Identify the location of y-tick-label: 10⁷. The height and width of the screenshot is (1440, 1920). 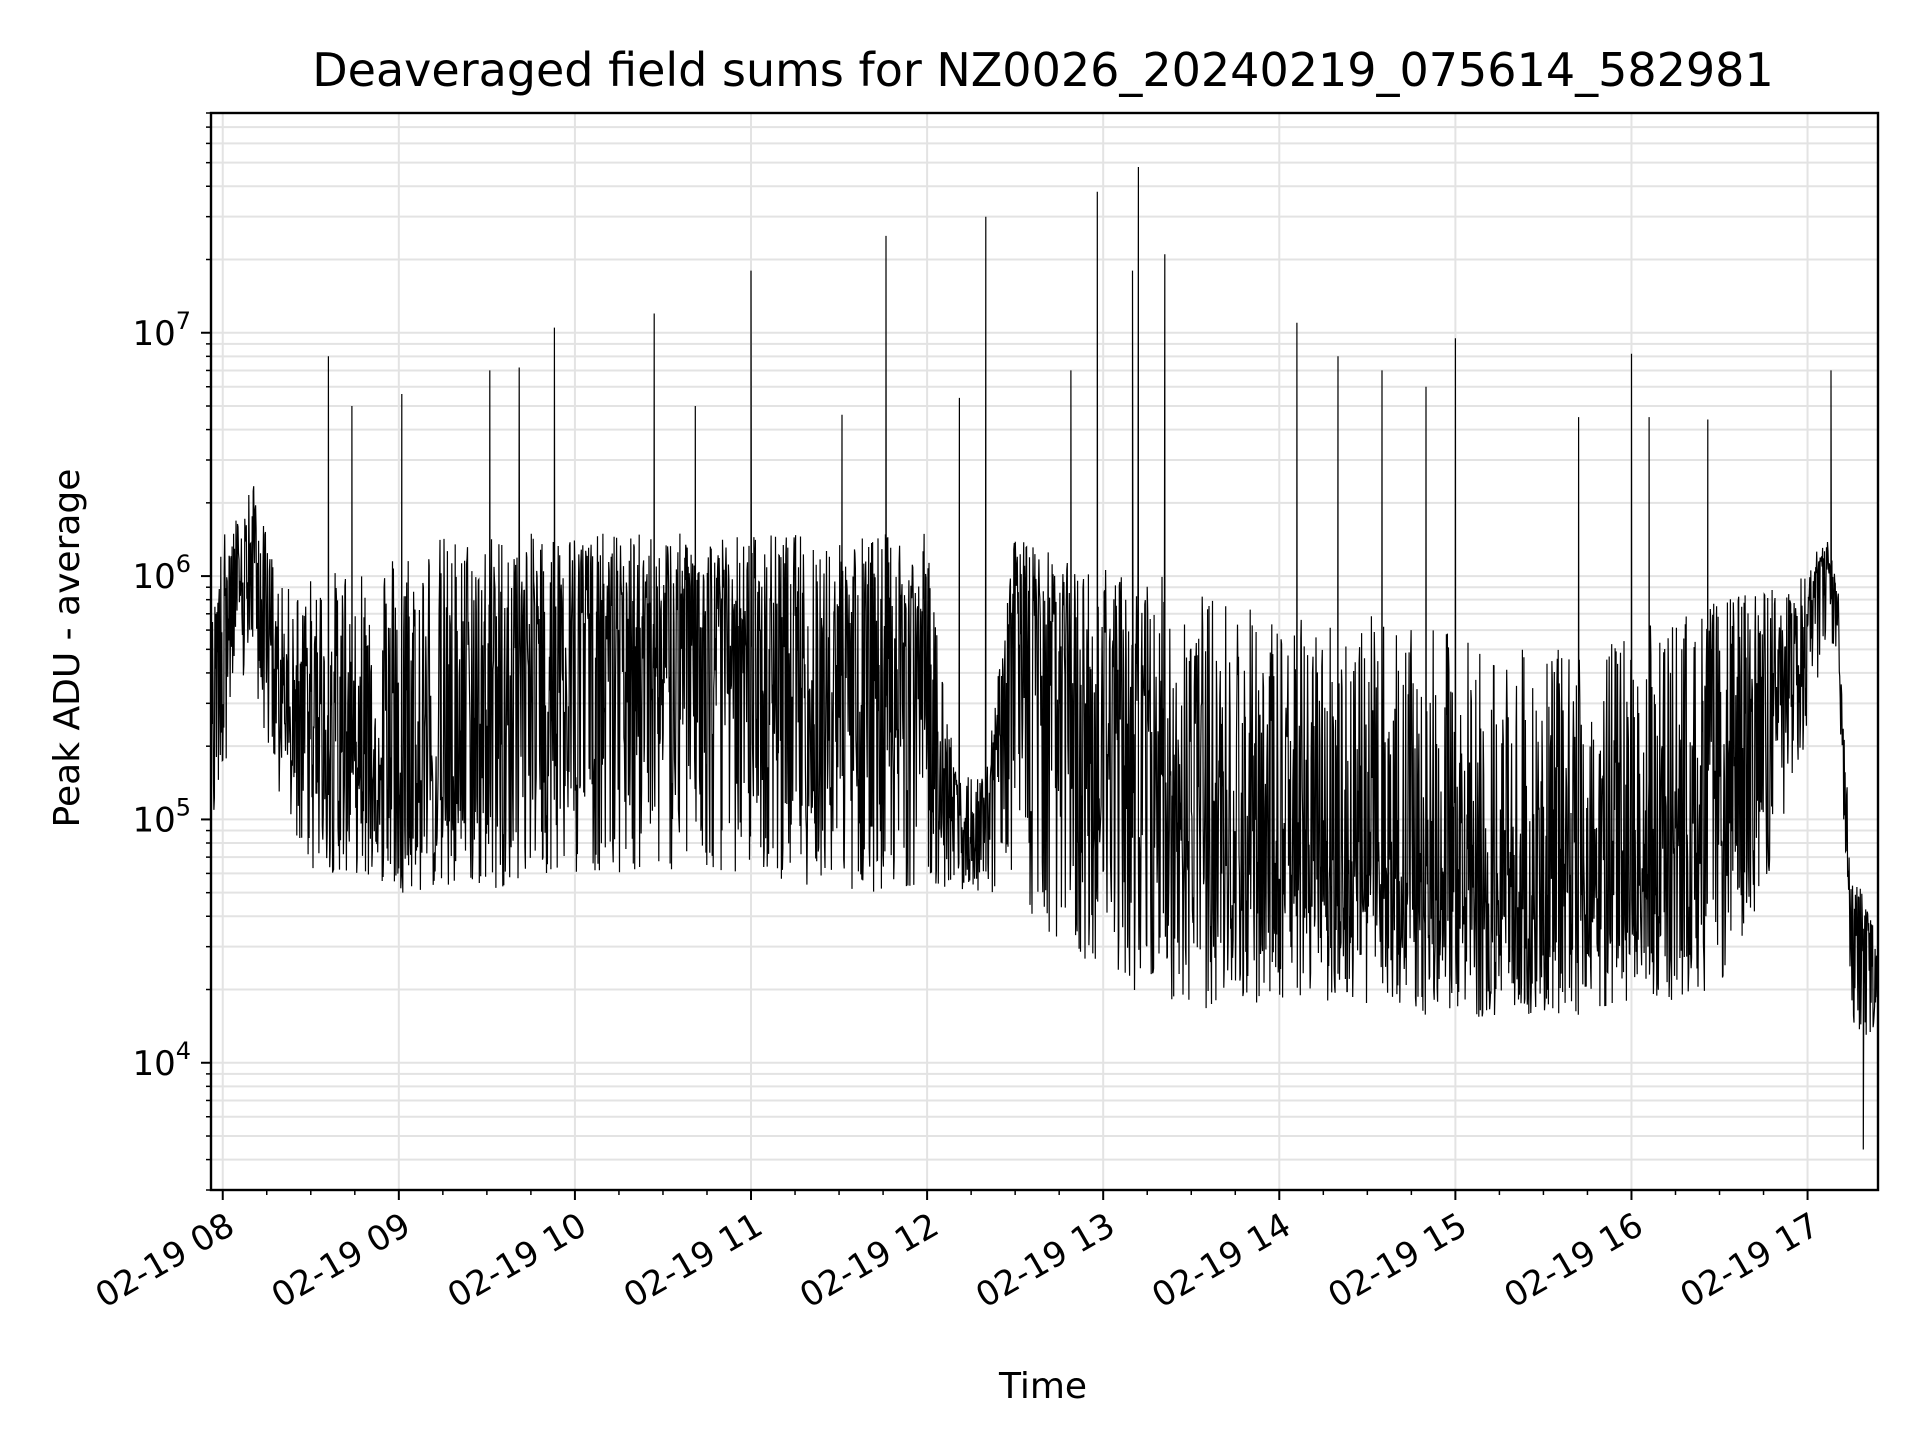
(161, 330).